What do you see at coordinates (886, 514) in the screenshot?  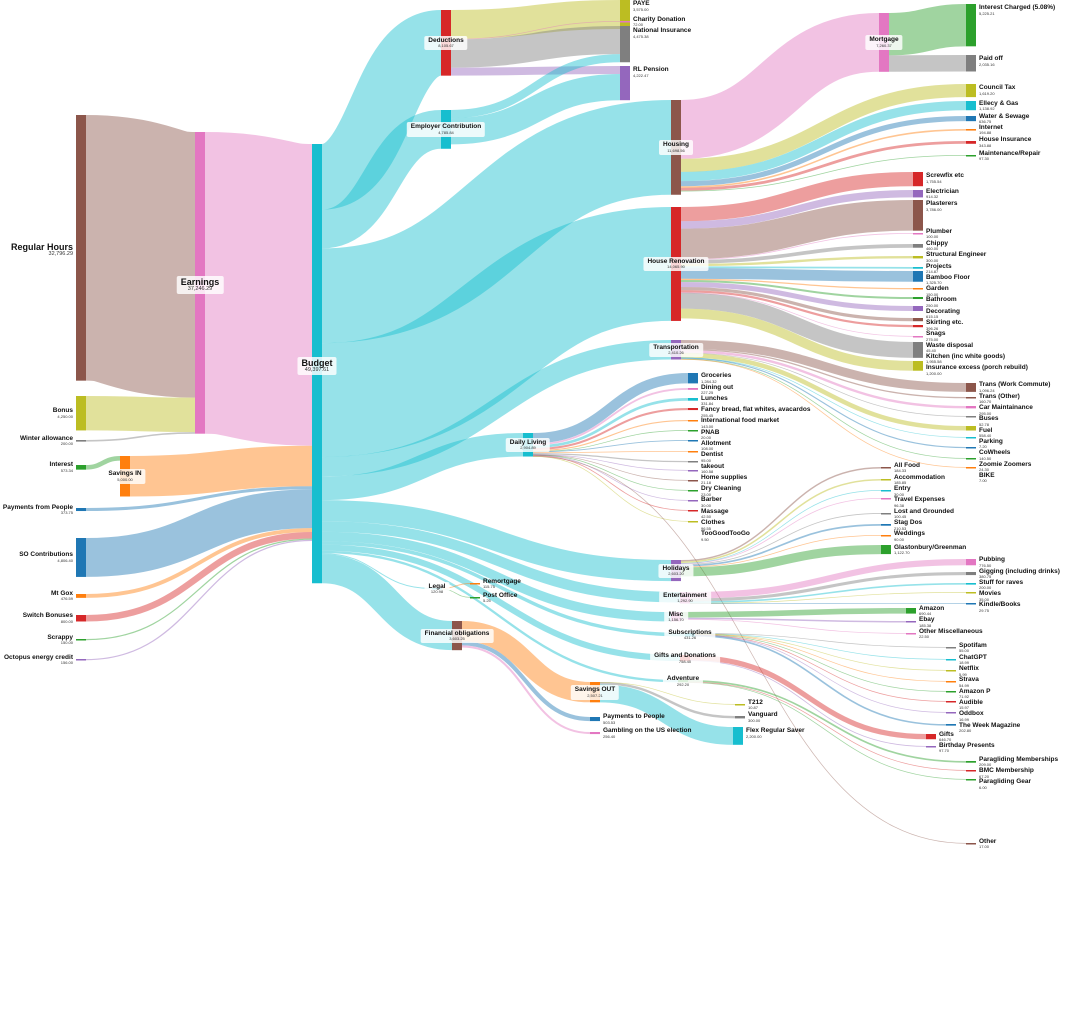 I see `node-lost` at bounding box center [886, 514].